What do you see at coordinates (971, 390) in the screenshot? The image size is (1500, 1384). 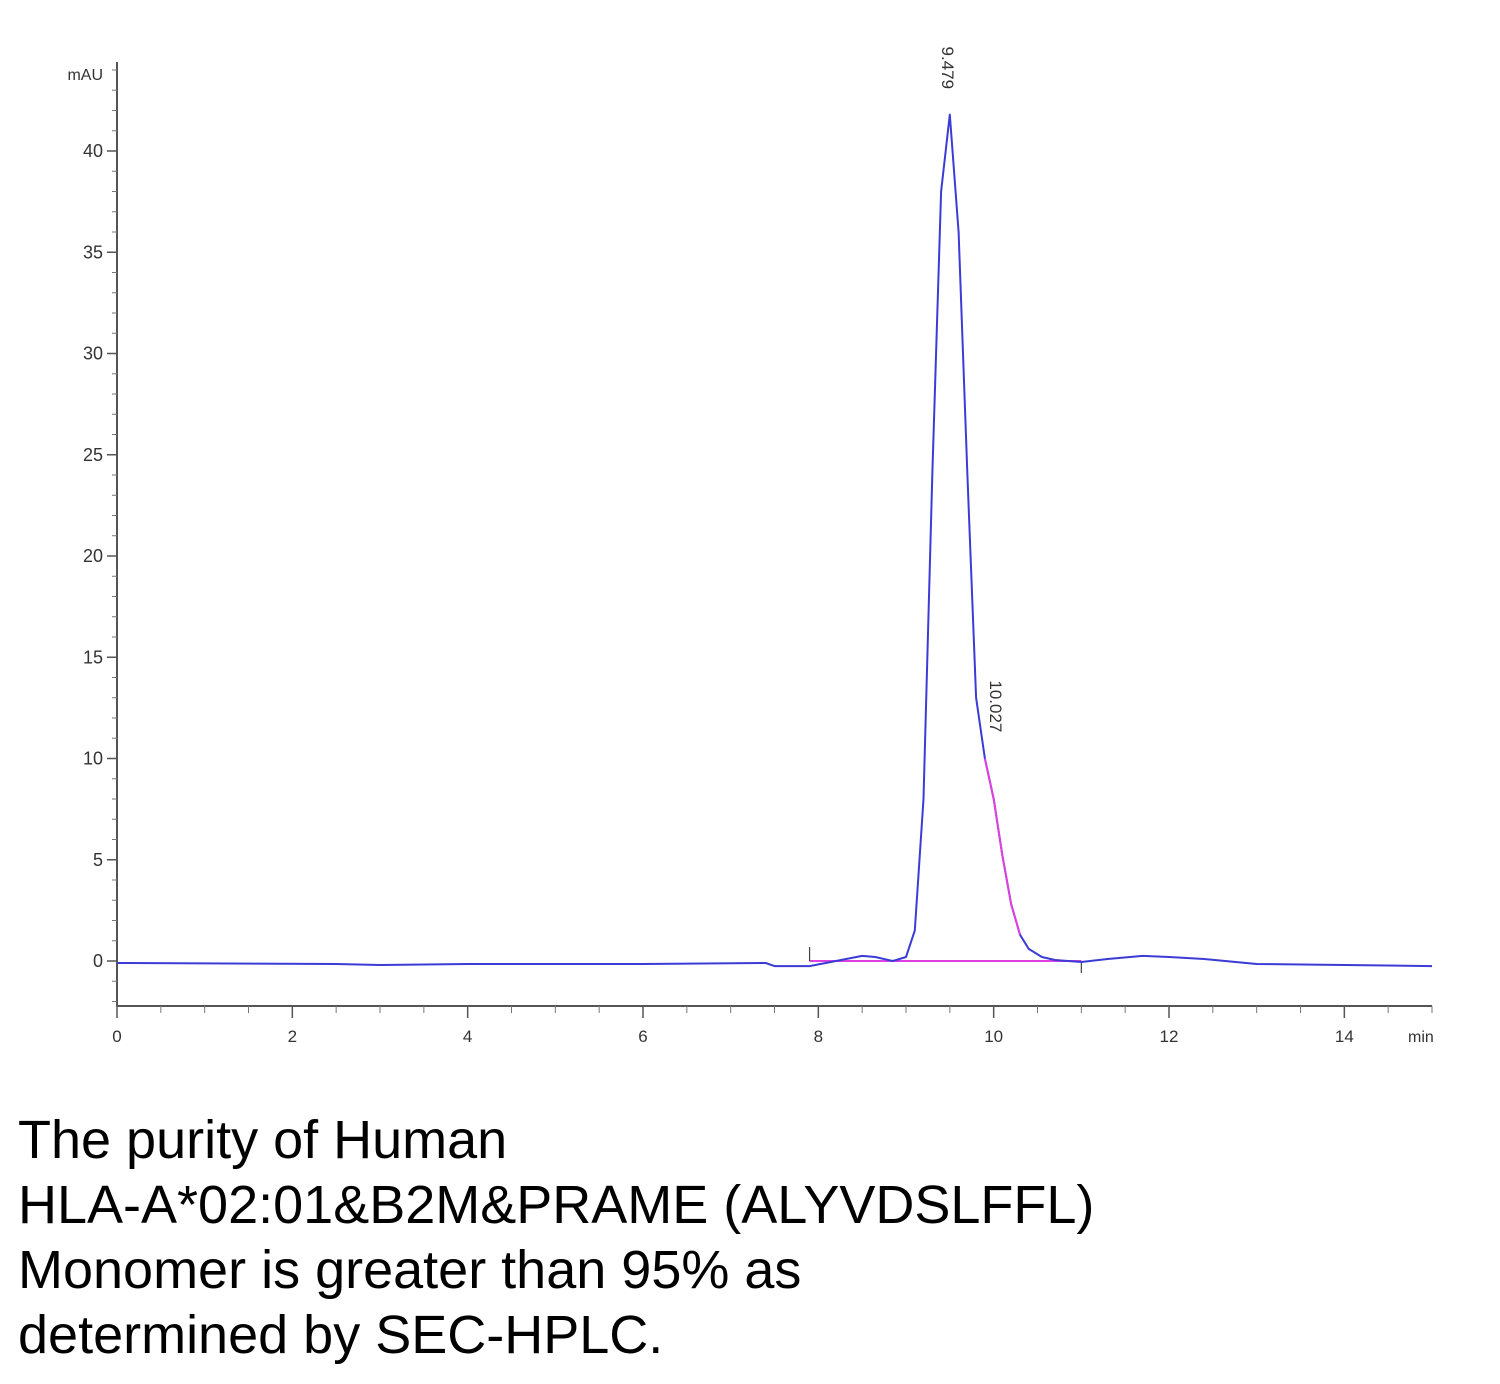 I see `peak-annotations: 9.479 10.027` at bounding box center [971, 390].